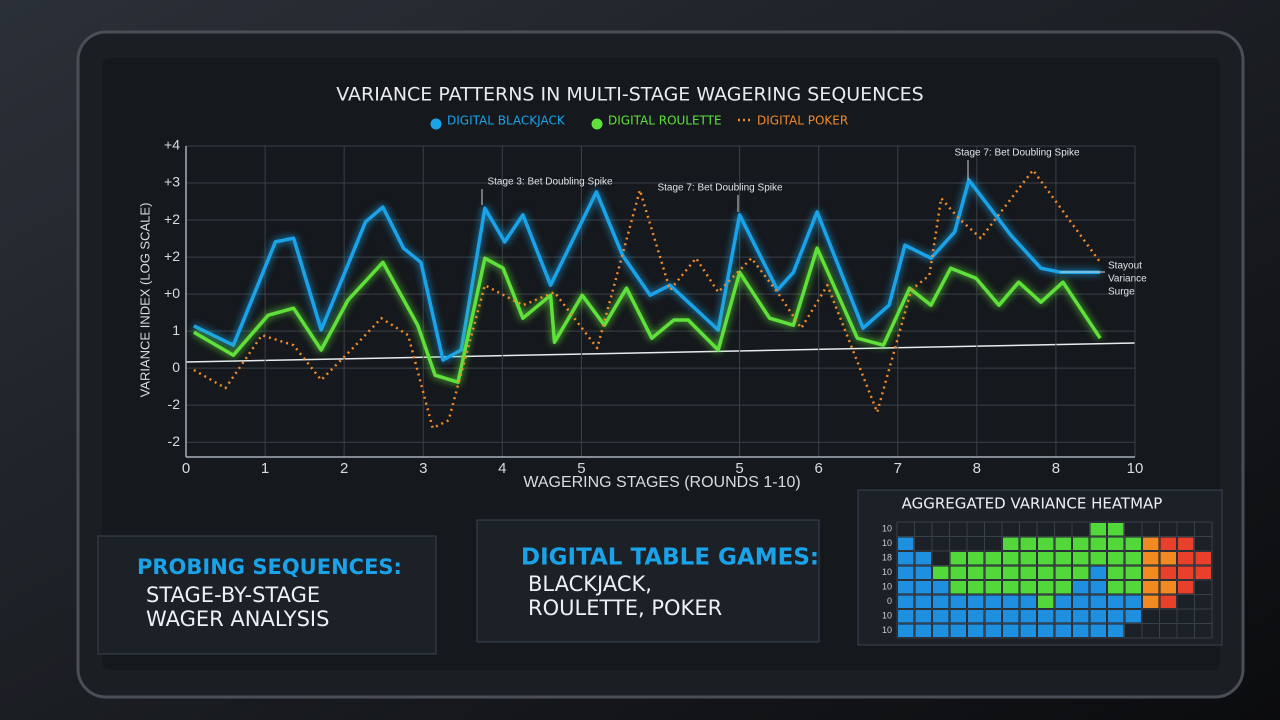 This screenshot has height=720, width=1280. Describe the element at coordinates (898, 468) in the screenshot. I see `x-tick-label: 7` at that location.